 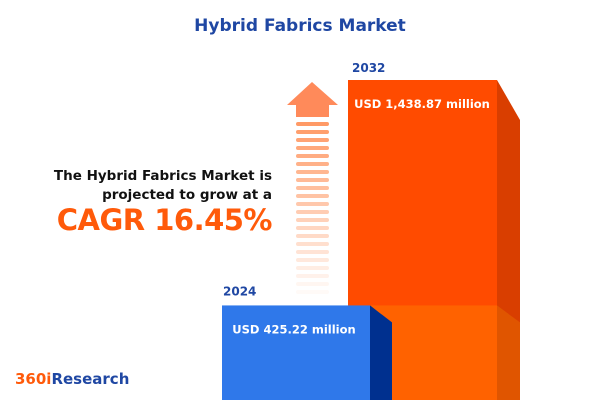 What do you see at coordinates (296, 352) in the screenshot?
I see `bar-2024` at bounding box center [296, 352].